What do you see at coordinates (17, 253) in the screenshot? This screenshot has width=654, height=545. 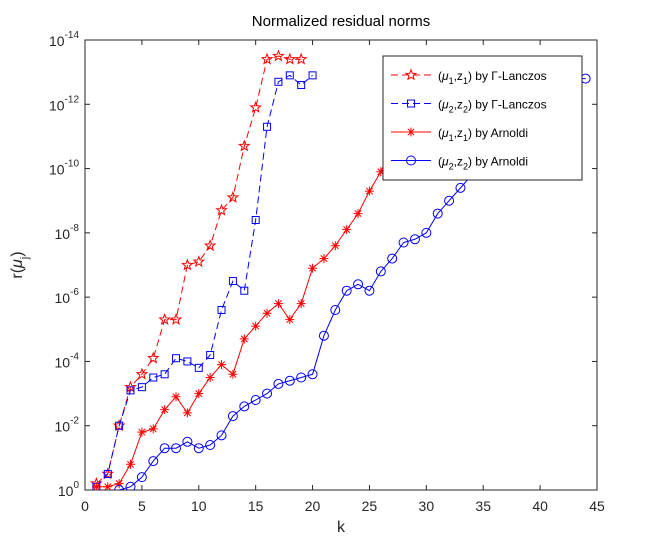 I see `y-axis-label-close: )` at bounding box center [17, 253].